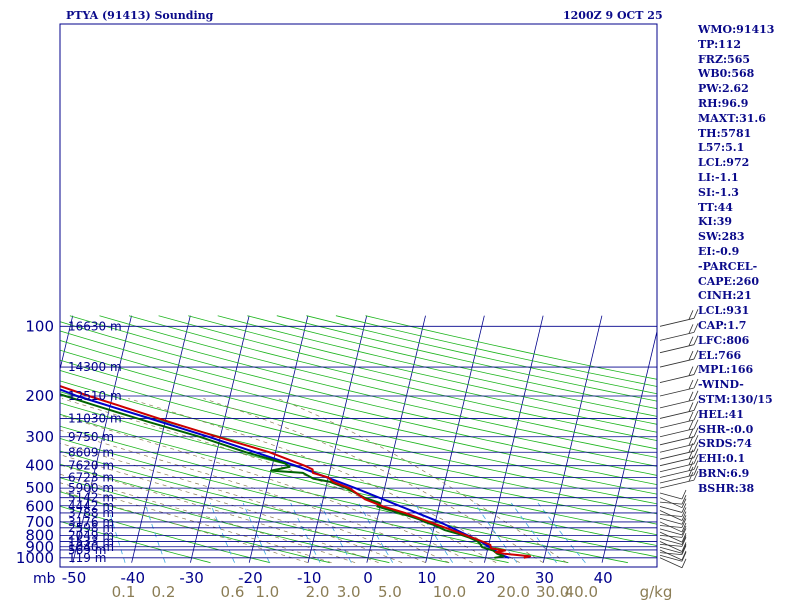 This screenshot has height=600, width=800. Describe the element at coordinates (91, 488) in the screenshot. I see `height-label: 5900 m` at that location.